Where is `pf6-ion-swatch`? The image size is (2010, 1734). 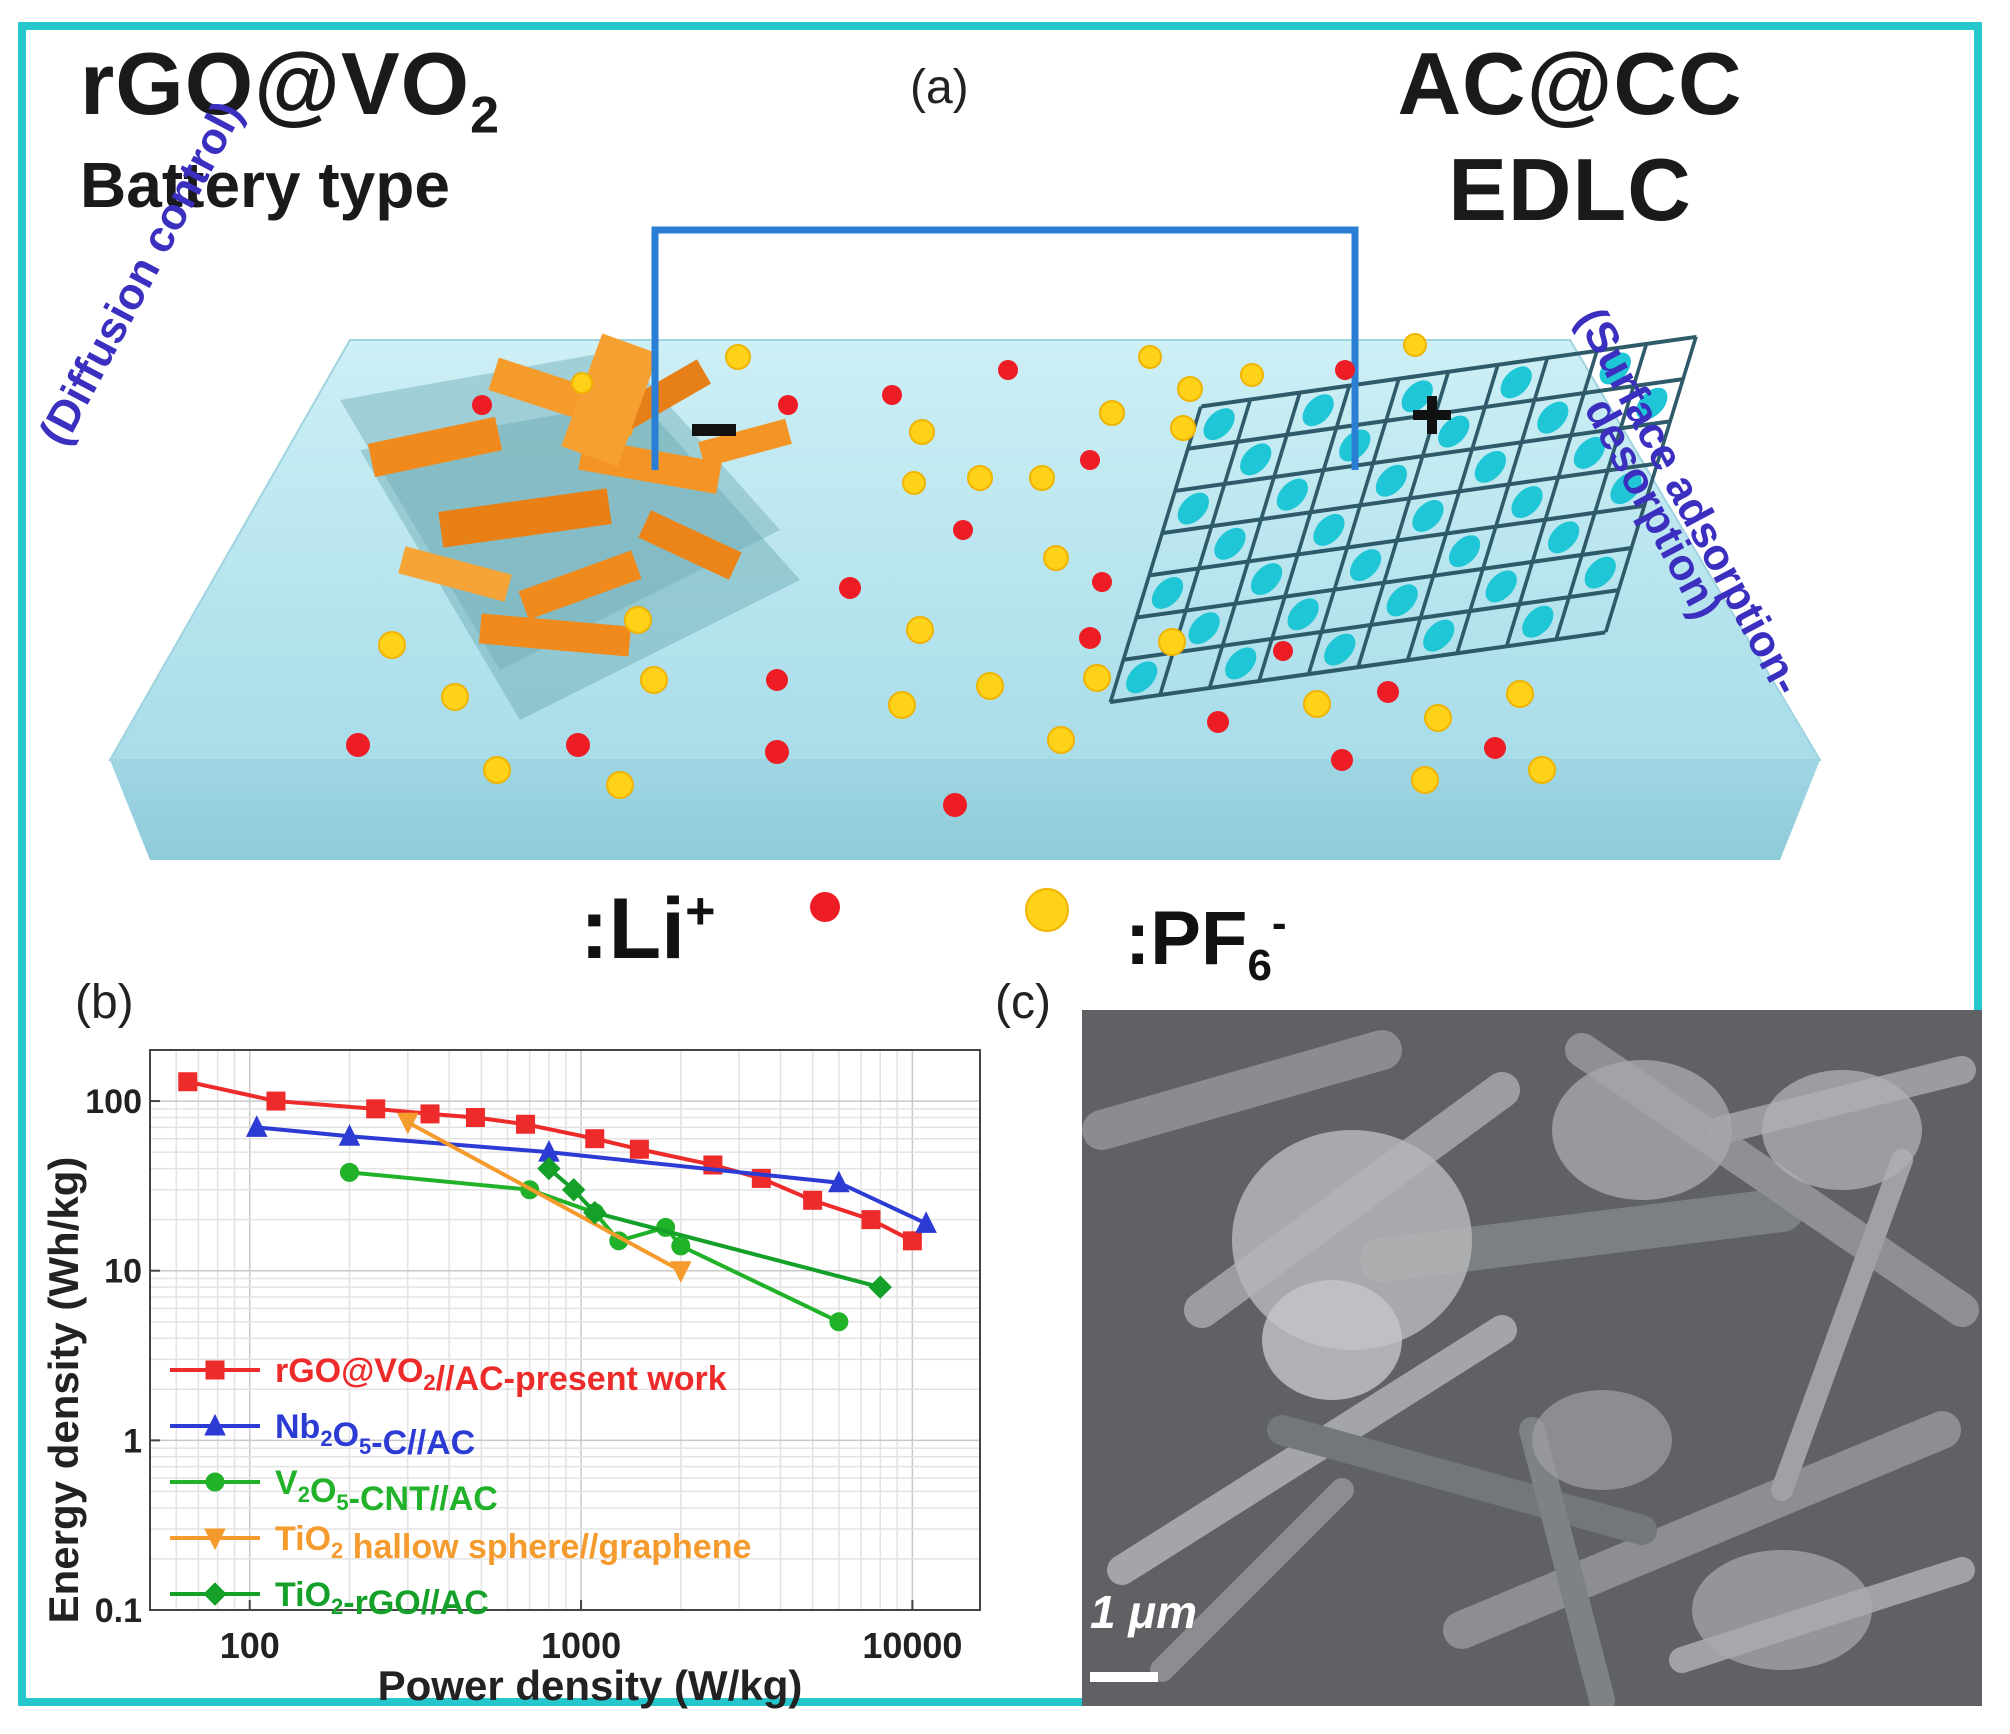 pf6-ion-swatch is located at coordinates (1047, 910).